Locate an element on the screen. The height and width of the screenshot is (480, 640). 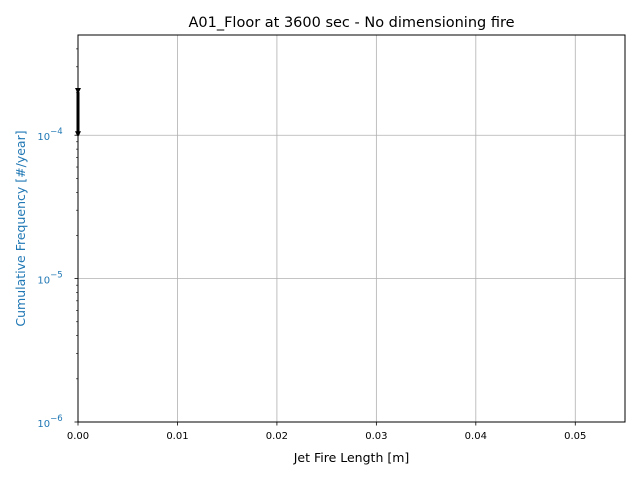
y-axis-label: Cumulative Frequency [#/year] is located at coordinates (20, 228).